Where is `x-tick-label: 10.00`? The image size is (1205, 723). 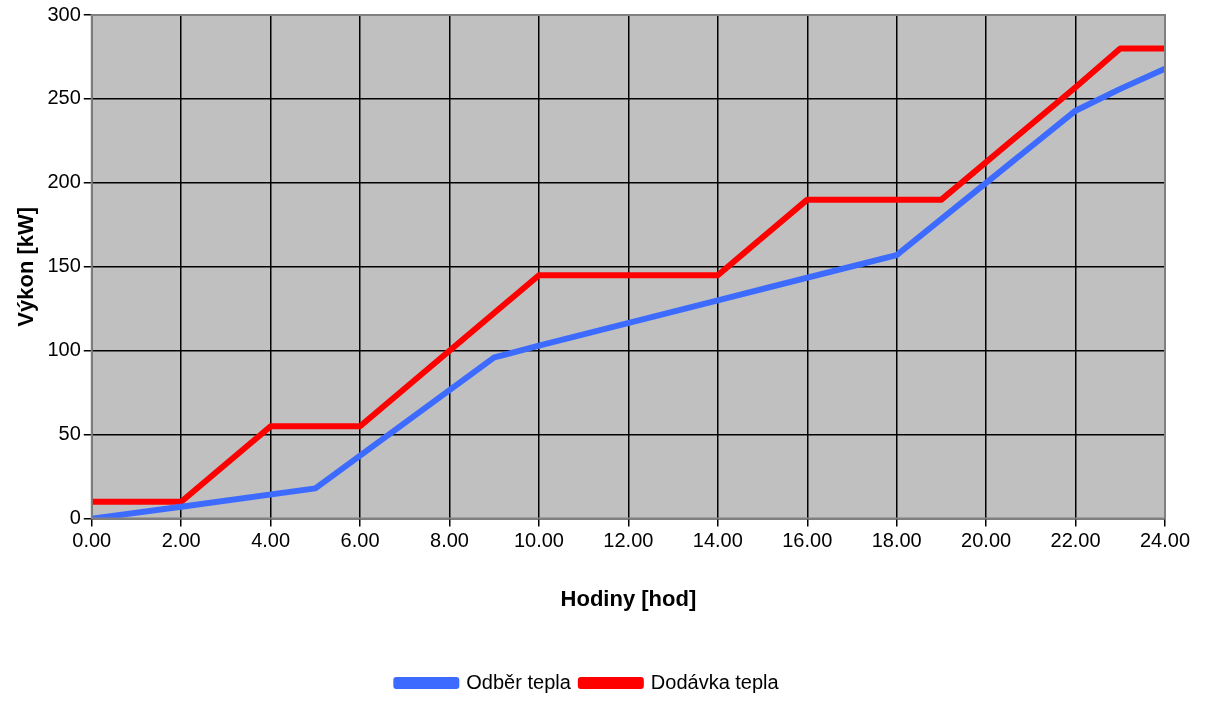
x-tick-label: 10.00 is located at coordinates (538, 540).